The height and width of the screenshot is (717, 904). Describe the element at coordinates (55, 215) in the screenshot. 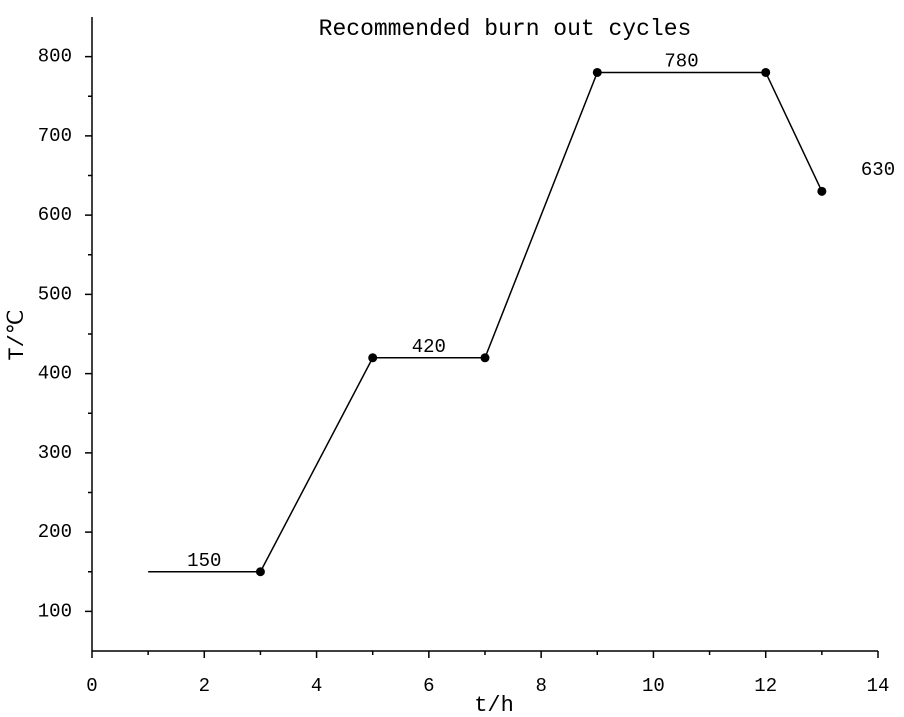

I see `y-tick-label: 600` at that location.